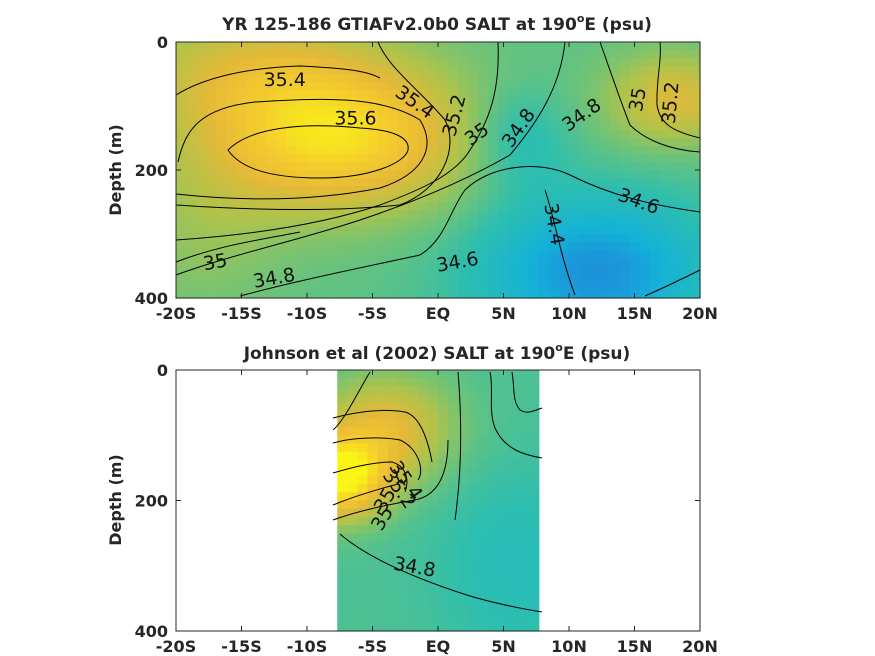 The height and width of the screenshot is (656, 875). What do you see at coordinates (370, 477) in the screenshot?
I see `contour-35-4-b` at bounding box center [370, 477].